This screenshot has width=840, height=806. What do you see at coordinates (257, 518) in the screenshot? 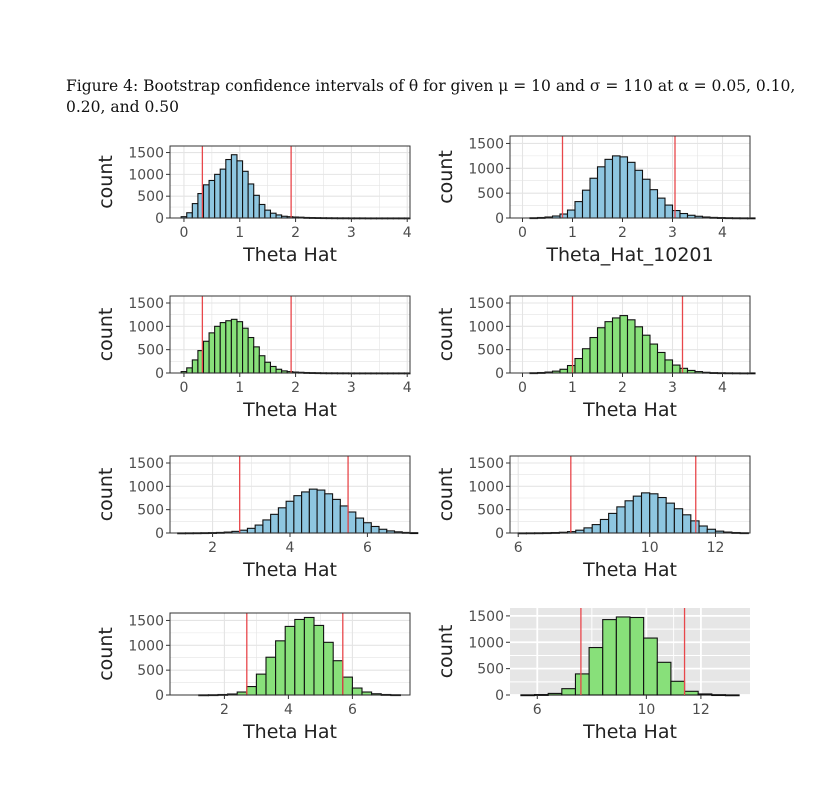
I see `histogram-panel-5: 0 500 1000 1500 2 4 6 Theta Hat count` at bounding box center [257, 518].